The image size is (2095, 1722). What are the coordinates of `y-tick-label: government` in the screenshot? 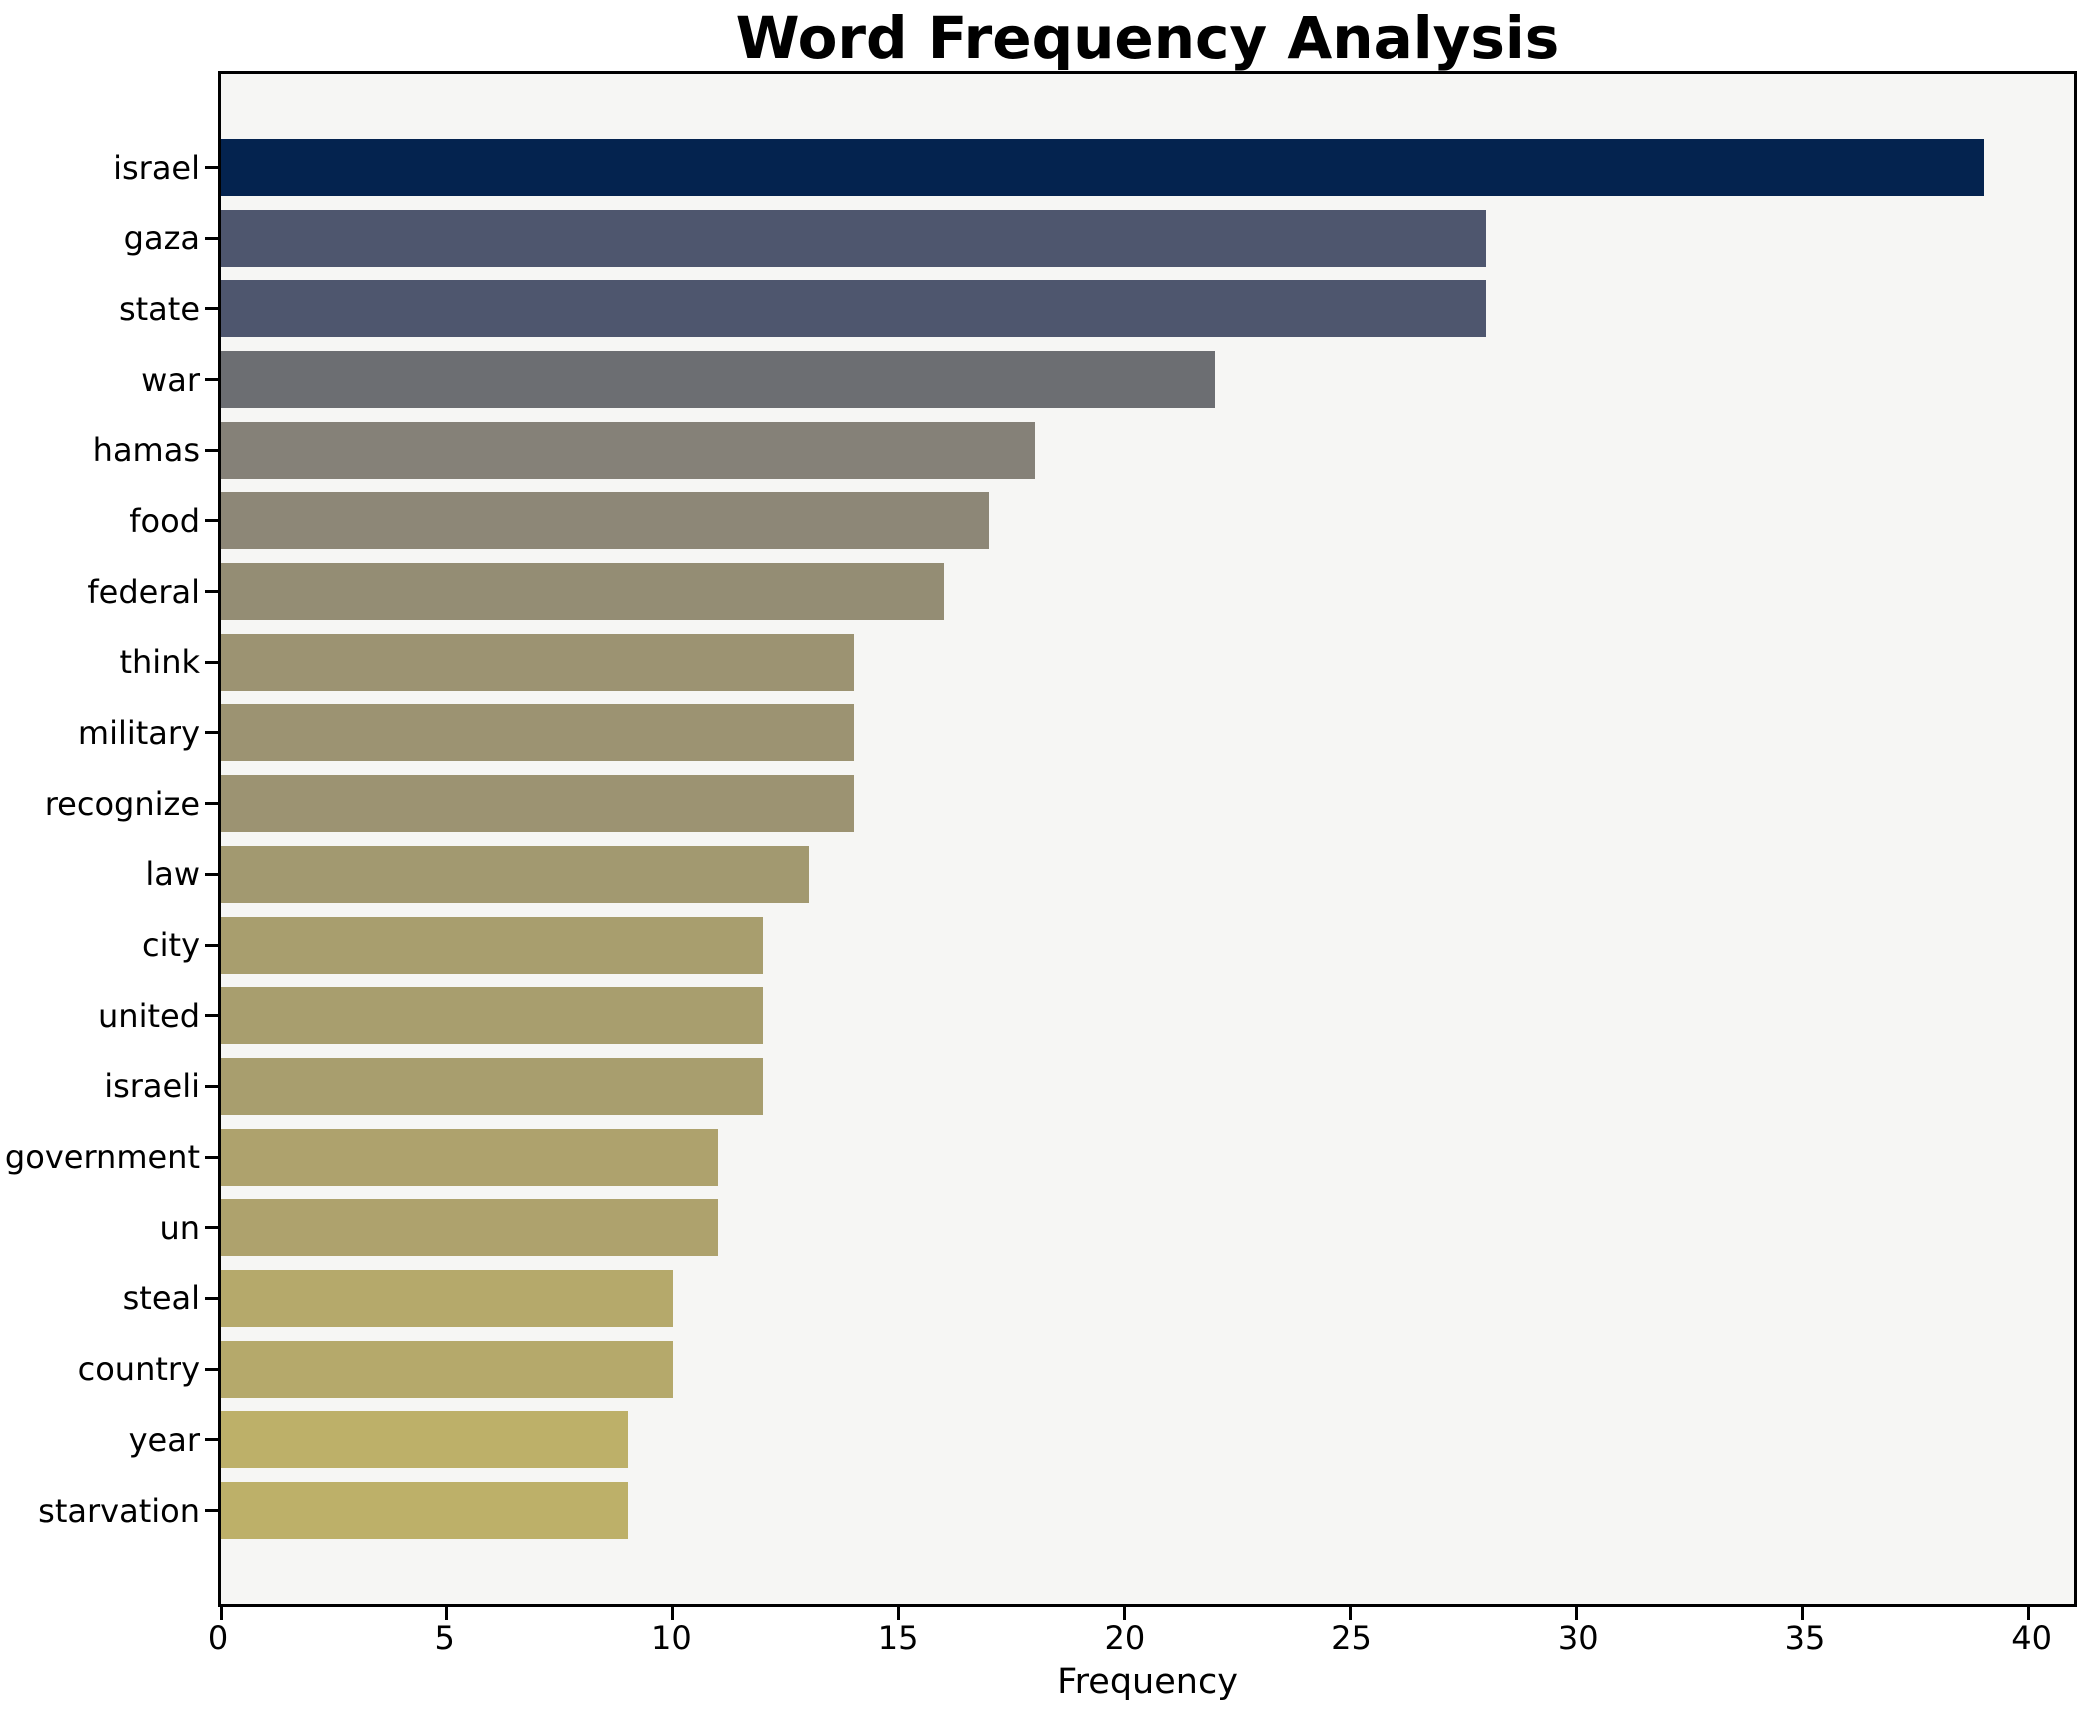 It's located at (102, 1157).